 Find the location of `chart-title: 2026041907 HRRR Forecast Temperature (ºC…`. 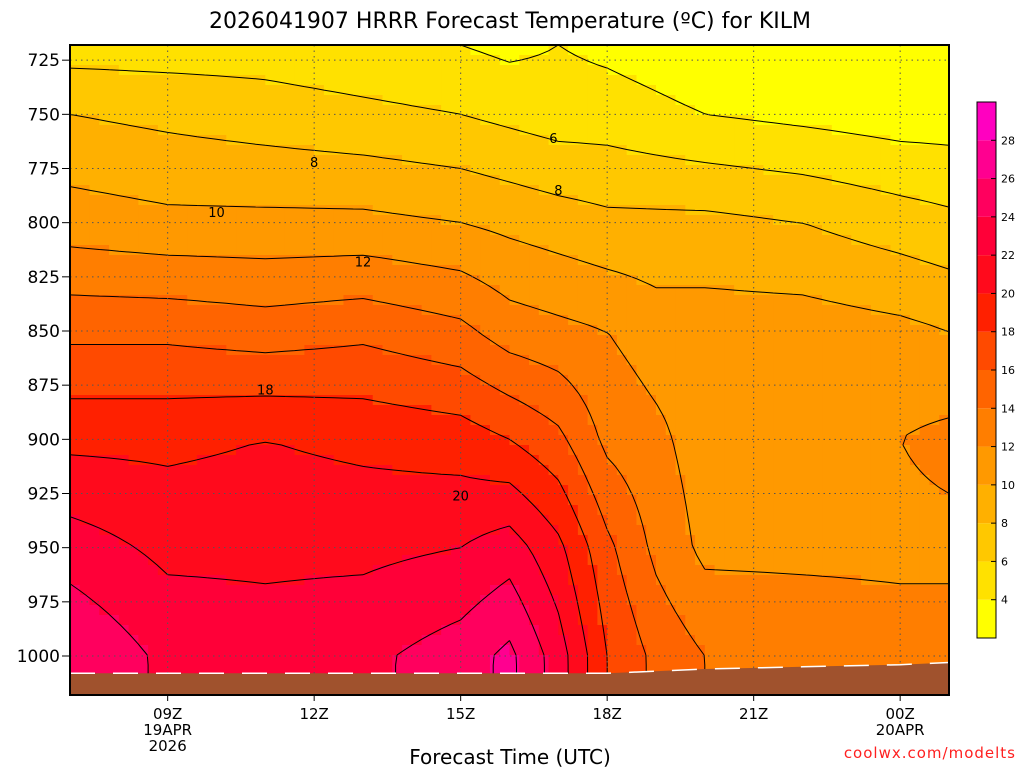

chart-title: 2026041907 HRRR Forecast Temperature (ºC… is located at coordinates (510, 21).